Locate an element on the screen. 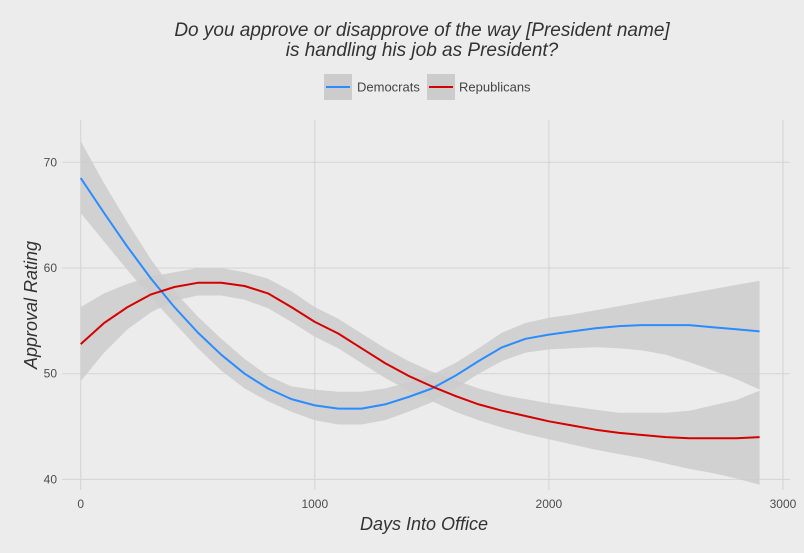 The width and height of the screenshot is (804, 553). y-tick-label-70: 70 is located at coordinates (51, 162).